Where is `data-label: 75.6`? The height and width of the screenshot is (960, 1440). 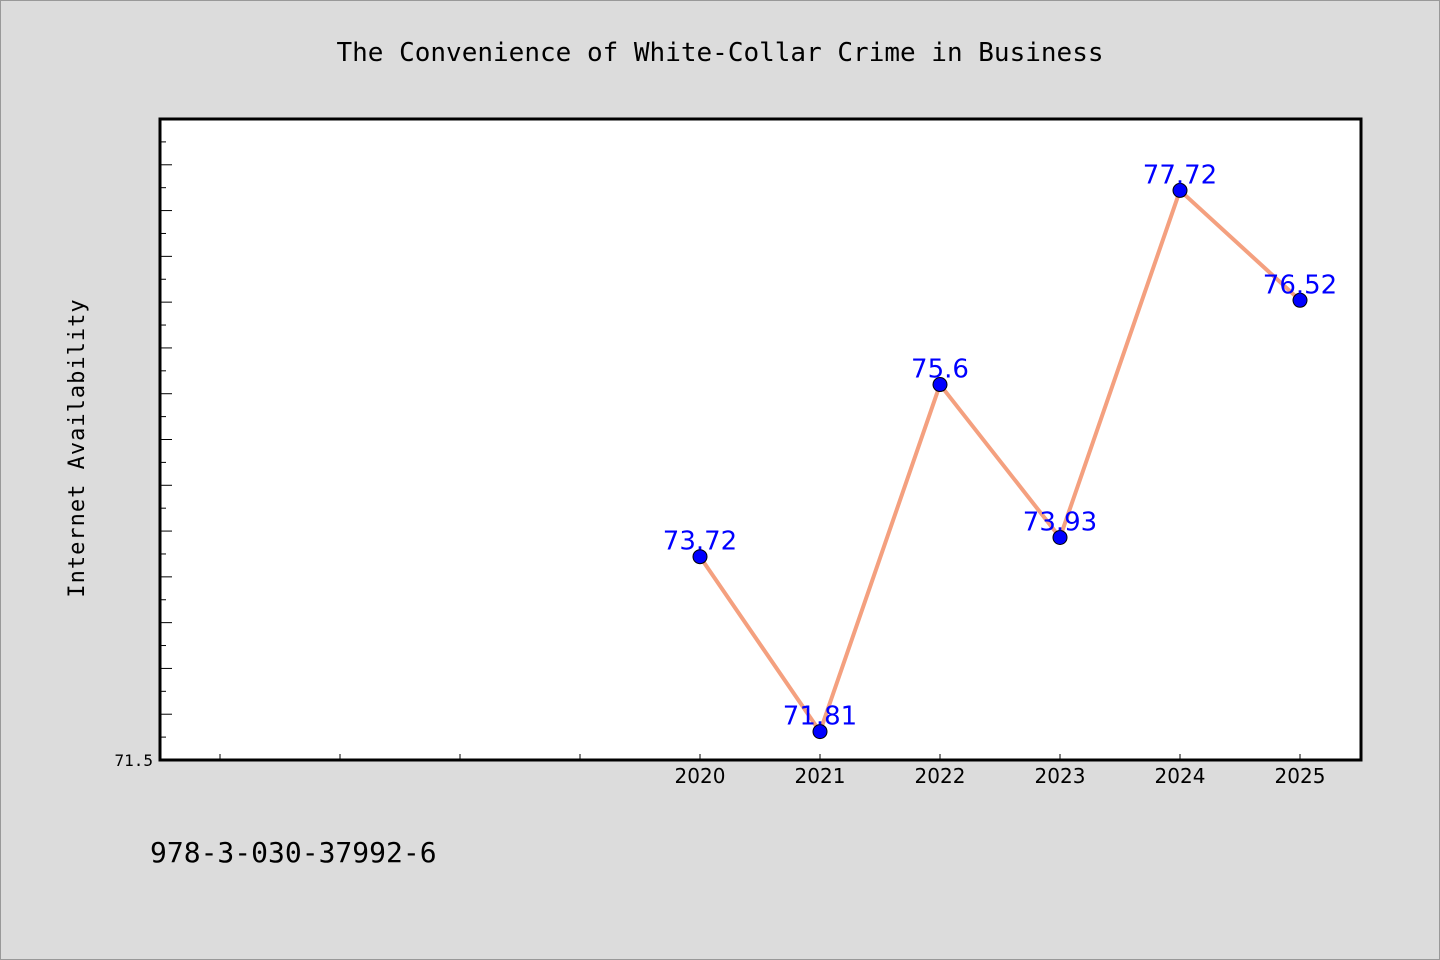
data-label: 75.6 is located at coordinates (940, 370).